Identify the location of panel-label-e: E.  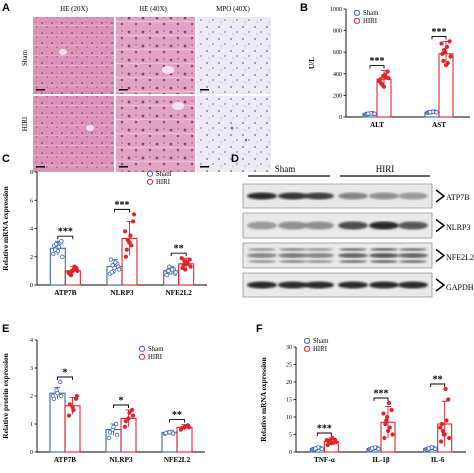
(5, 329).